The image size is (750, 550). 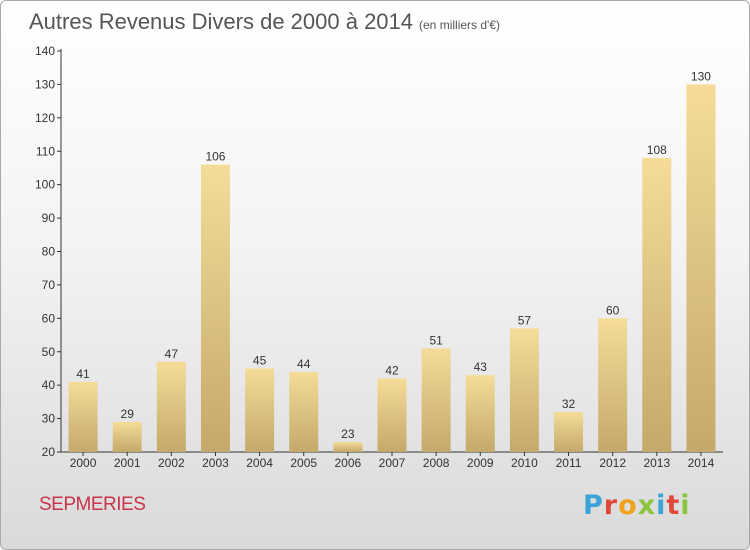 What do you see at coordinates (304, 364) in the screenshot?
I see `data-label: 44` at bounding box center [304, 364].